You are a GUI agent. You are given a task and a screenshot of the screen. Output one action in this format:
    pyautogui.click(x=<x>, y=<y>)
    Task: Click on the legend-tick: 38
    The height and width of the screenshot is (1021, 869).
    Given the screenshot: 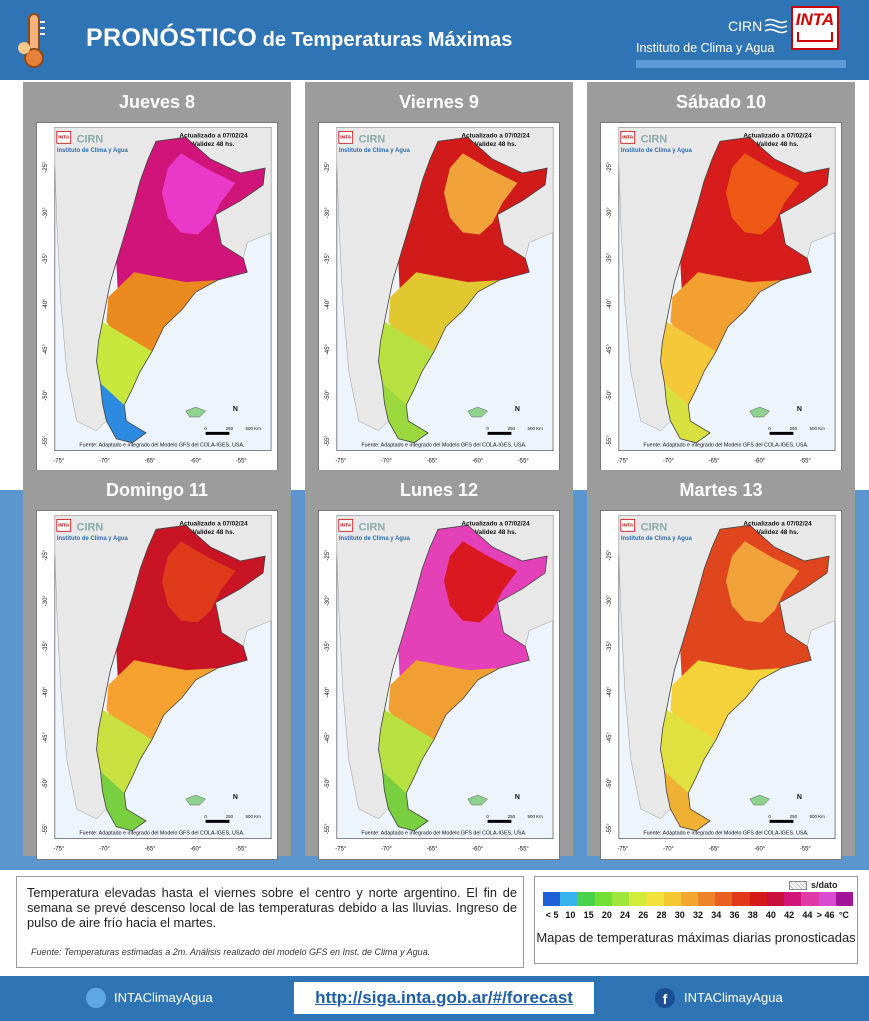 What is the action you would take?
    pyautogui.click(x=752, y=915)
    